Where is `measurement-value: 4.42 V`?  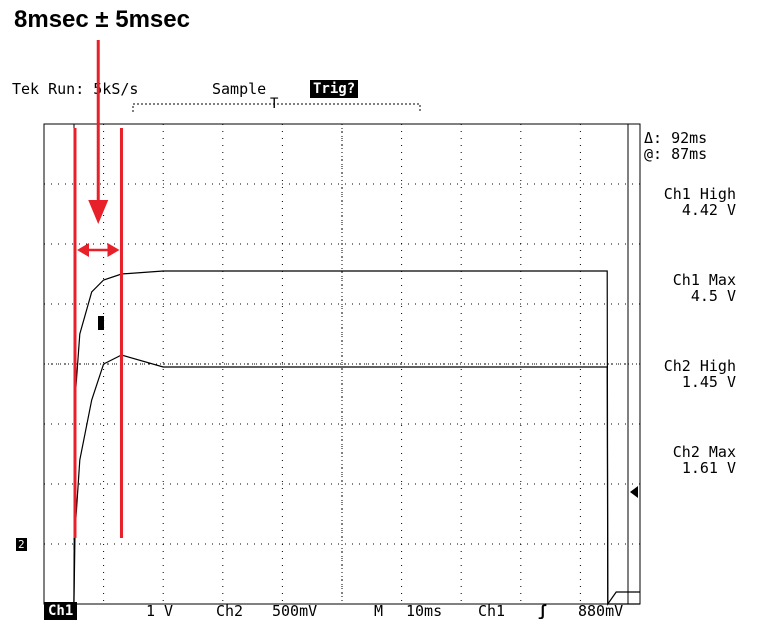
measurement-value: 4.42 V is located at coordinates (708, 210).